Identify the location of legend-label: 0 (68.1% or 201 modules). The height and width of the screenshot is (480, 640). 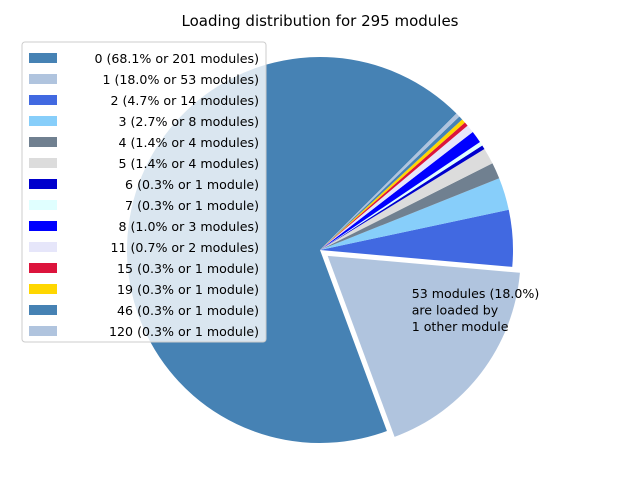
(176, 58).